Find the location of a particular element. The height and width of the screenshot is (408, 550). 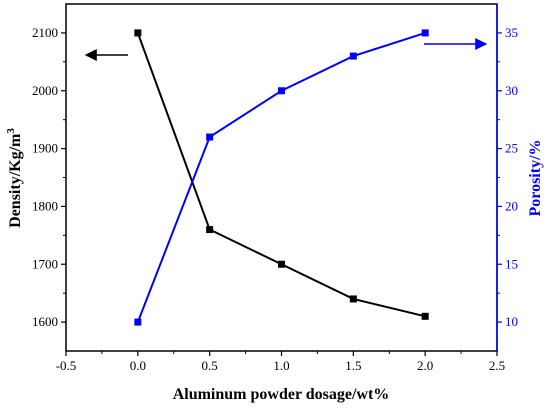

x-tick-label: -0.5 is located at coordinates (66, 365).